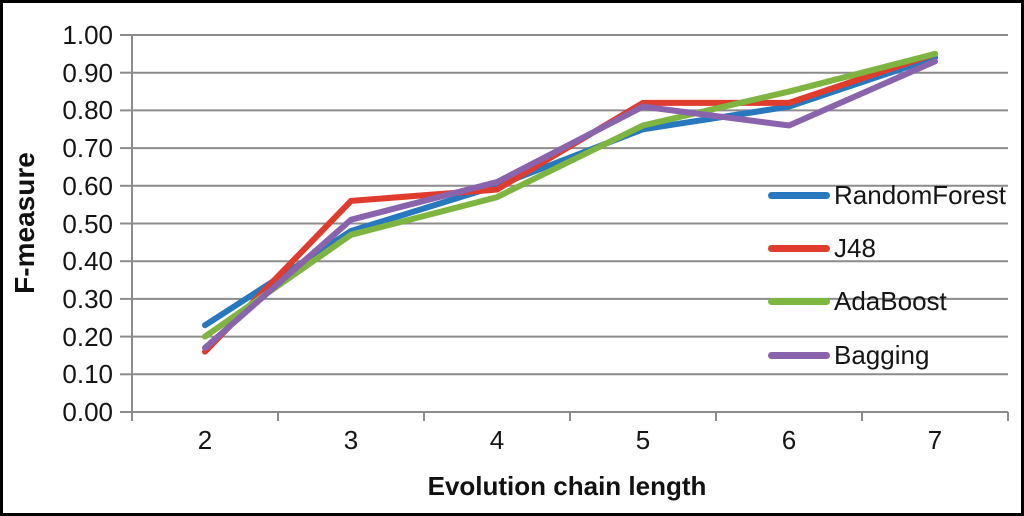 Image resolution: width=1024 pixels, height=516 pixels. What do you see at coordinates (935, 440) in the screenshot?
I see `x-tick-label: 7` at bounding box center [935, 440].